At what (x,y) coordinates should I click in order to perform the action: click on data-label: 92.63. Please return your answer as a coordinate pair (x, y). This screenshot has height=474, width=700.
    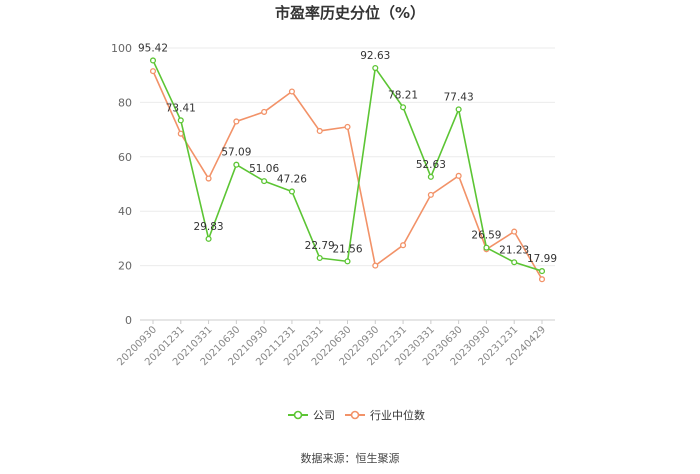
    Looking at the image, I should click on (375, 56).